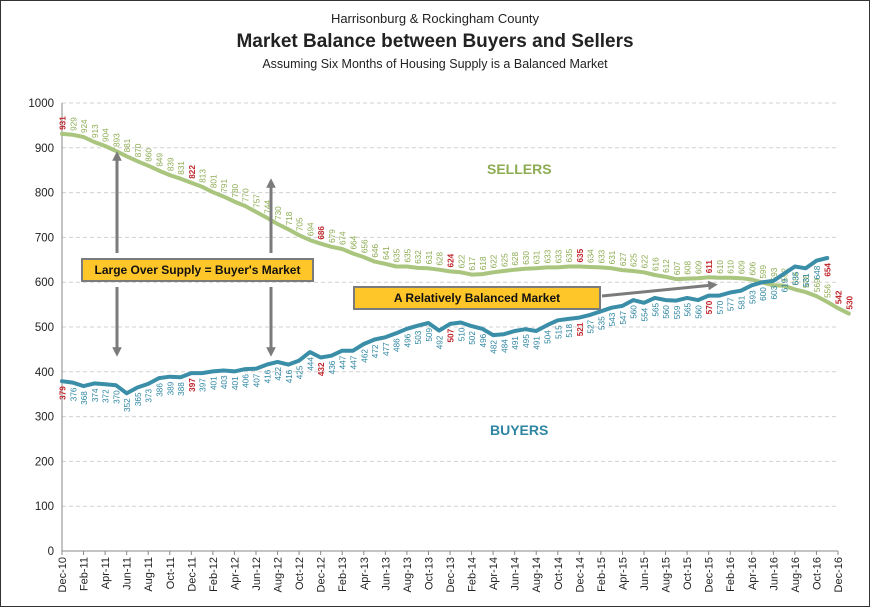 The image size is (870, 607). Describe the element at coordinates (95, 395) in the screenshot. I see `data-label: 374` at that location.